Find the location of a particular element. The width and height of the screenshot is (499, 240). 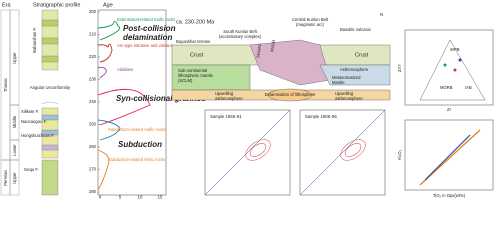

sample-label: Sample 19SK-86 is located at coordinates (321, 116).